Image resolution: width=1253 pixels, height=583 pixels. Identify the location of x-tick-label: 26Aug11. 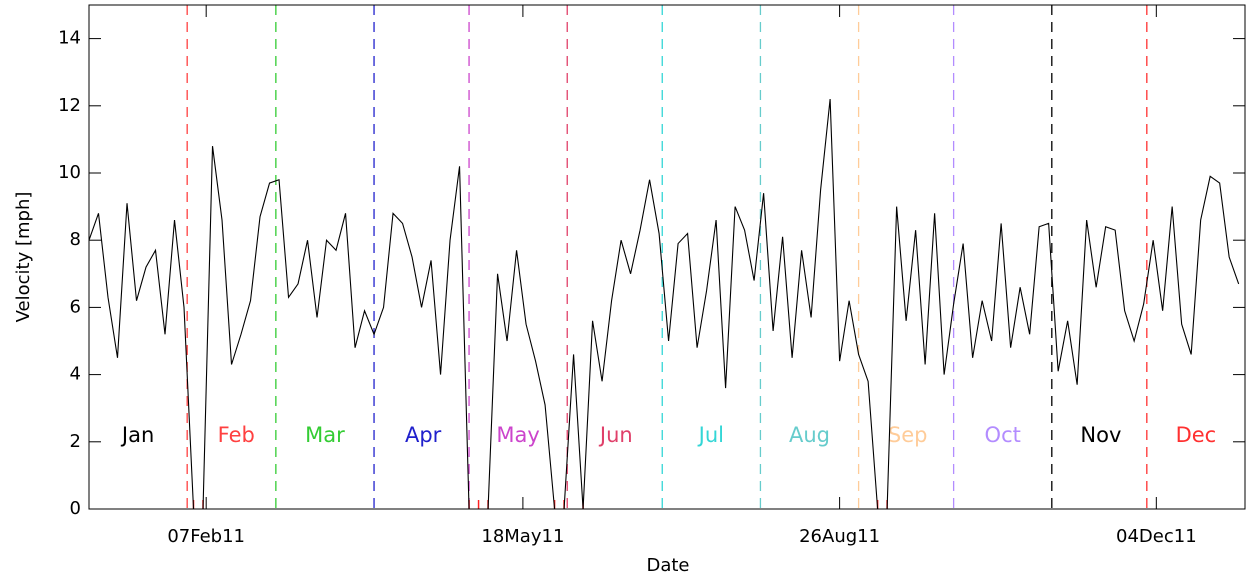
(839, 536).